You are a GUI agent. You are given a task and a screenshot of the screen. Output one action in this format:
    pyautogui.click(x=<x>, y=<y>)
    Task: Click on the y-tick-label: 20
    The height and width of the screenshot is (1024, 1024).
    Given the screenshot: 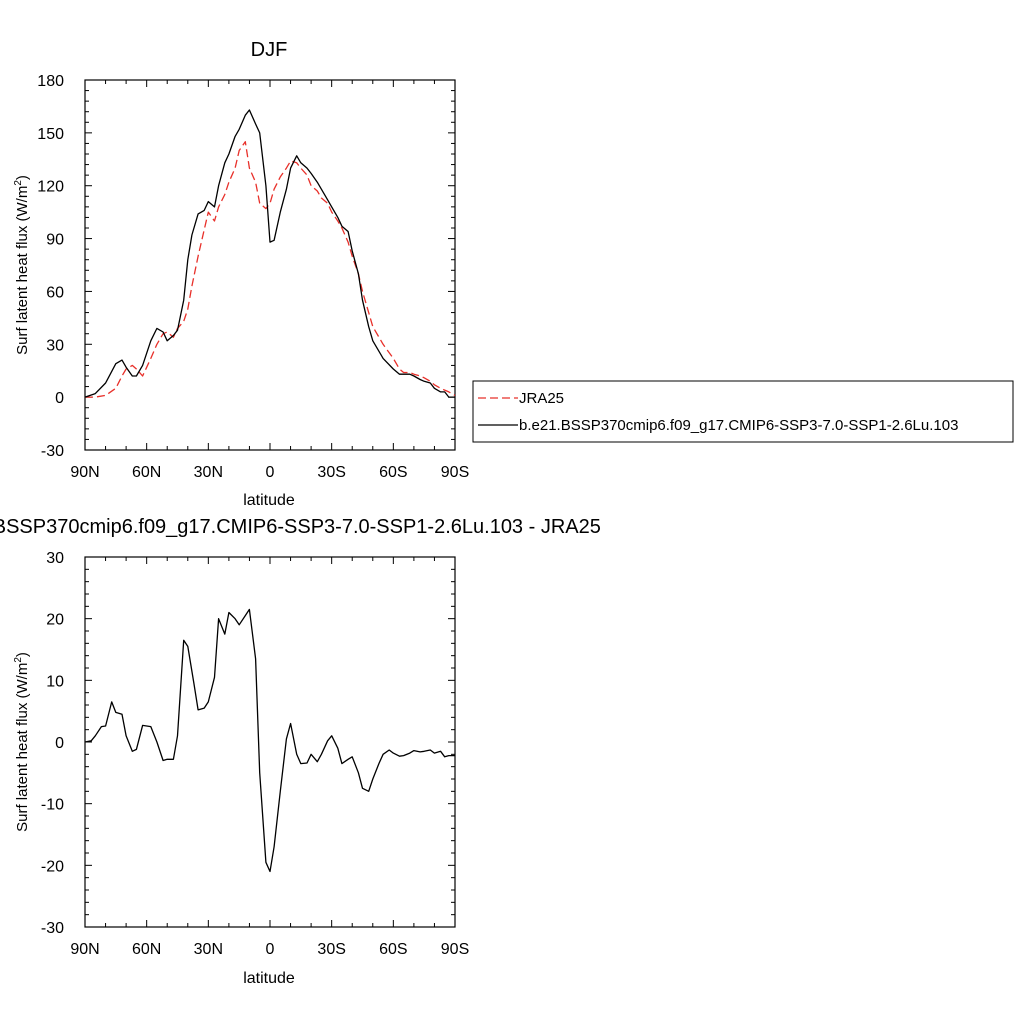 What is the action you would take?
    pyautogui.click(x=55, y=620)
    